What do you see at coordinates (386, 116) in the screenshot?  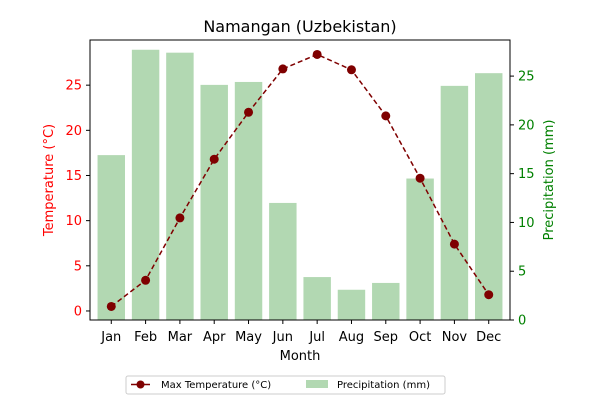 I see `temperature-point-sep` at bounding box center [386, 116].